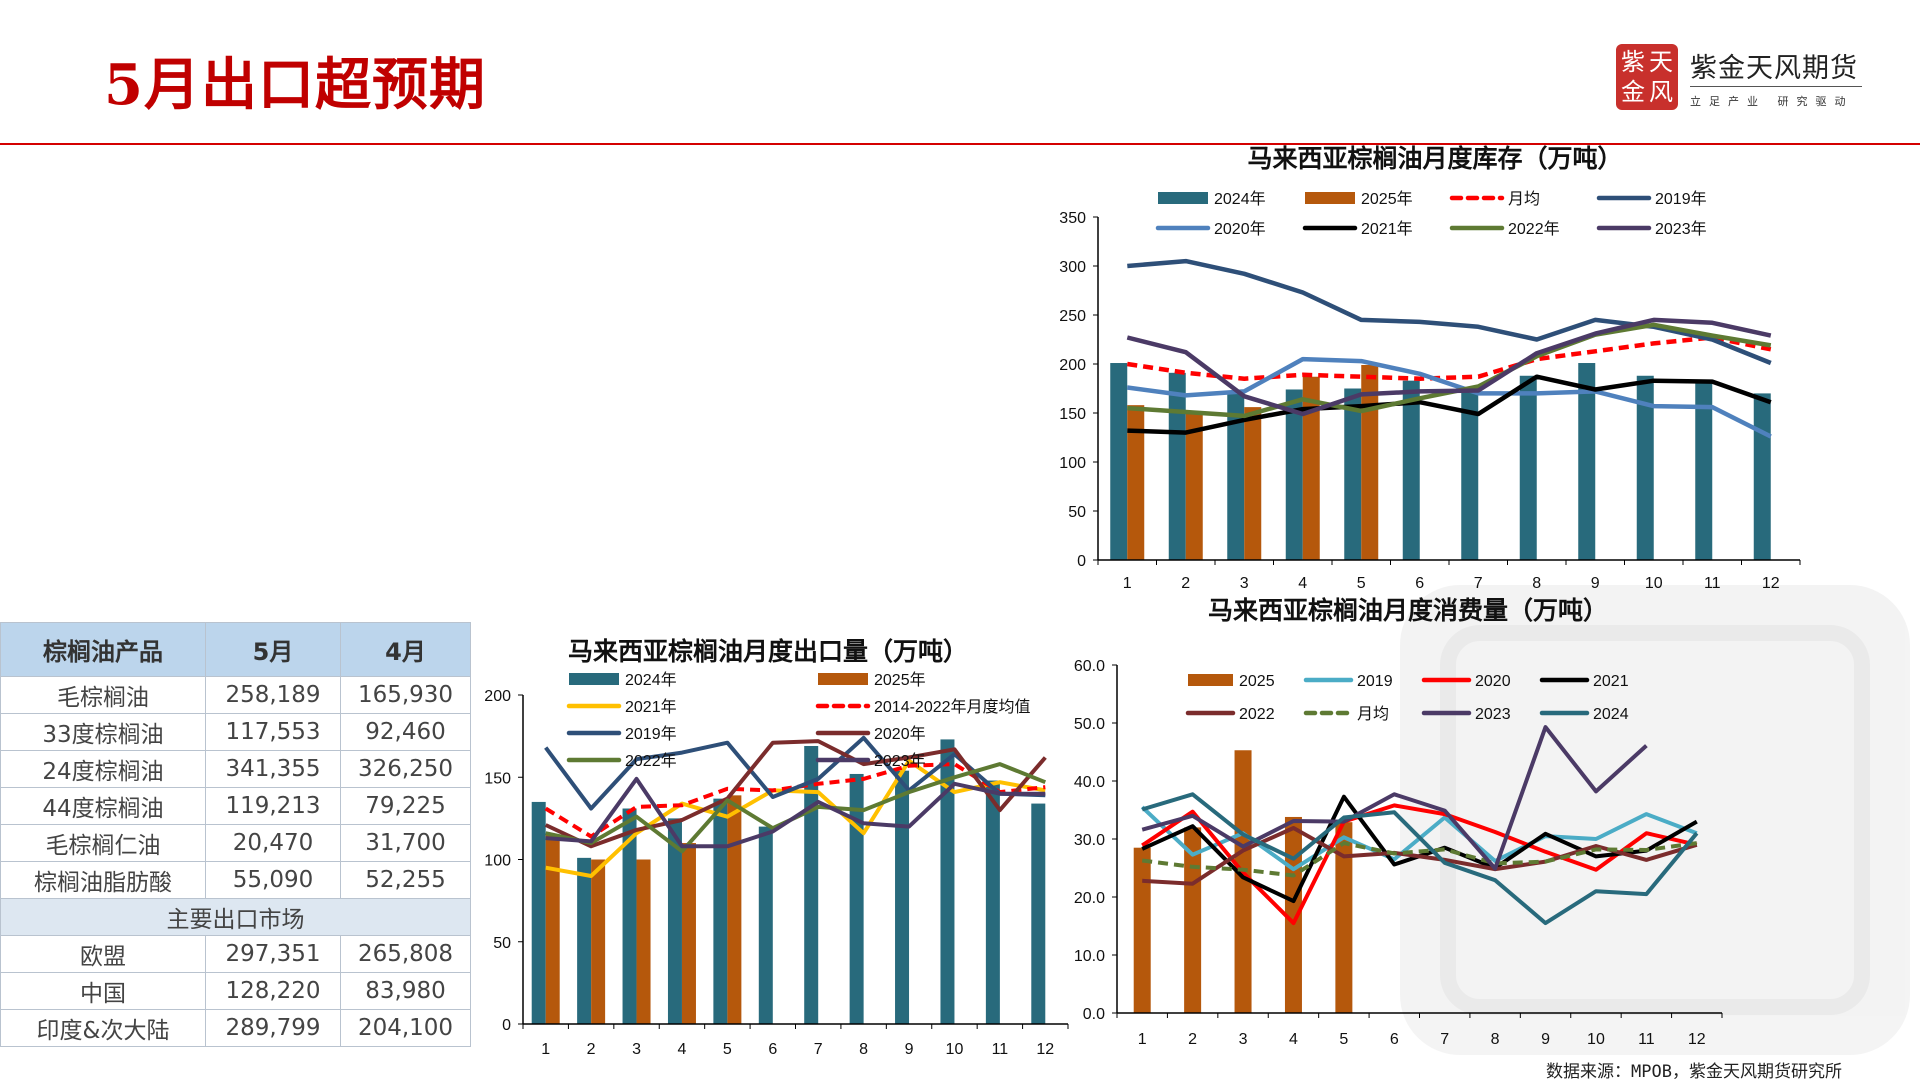  Describe the element at coordinates (1536, 583) in the screenshot. I see `x-tick-label: 8` at that location.